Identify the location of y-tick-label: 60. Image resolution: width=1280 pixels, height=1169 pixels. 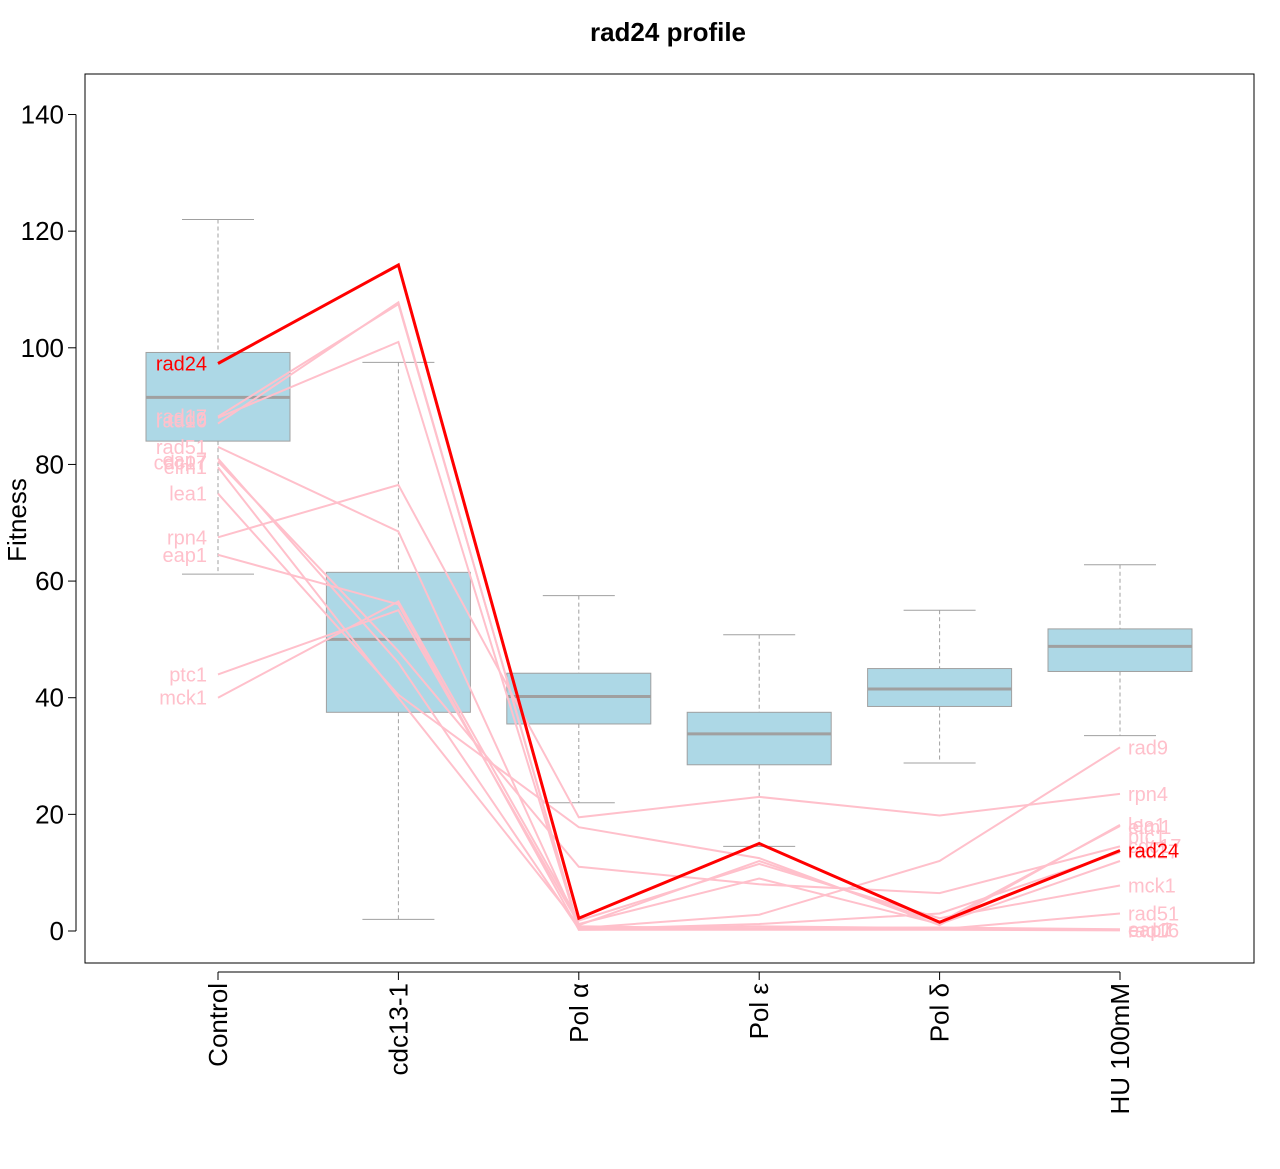
(49, 581).